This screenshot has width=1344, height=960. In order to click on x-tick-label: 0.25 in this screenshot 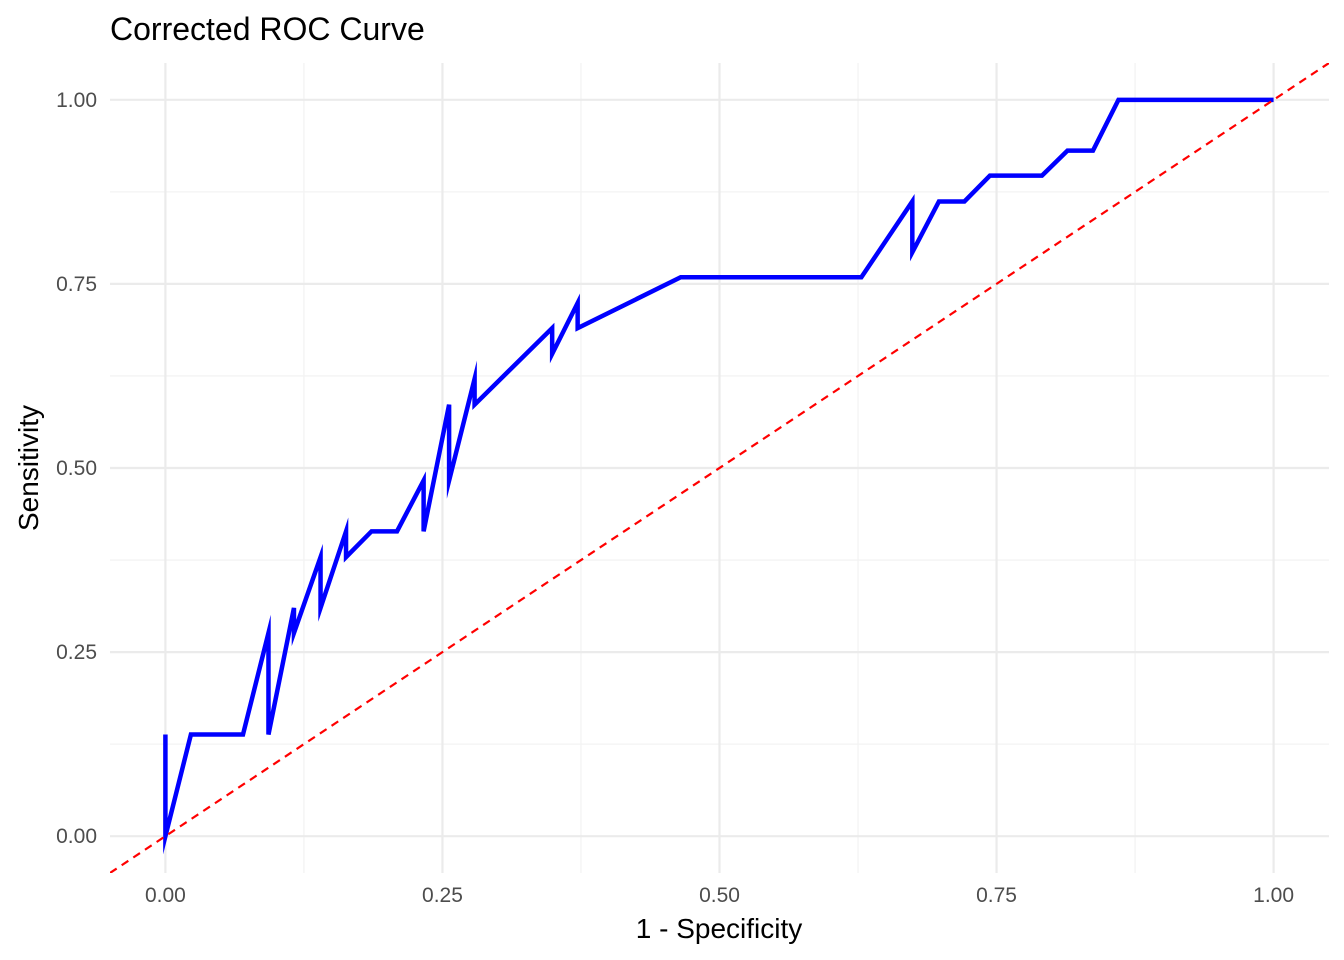, I will do `click(442, 895)`.